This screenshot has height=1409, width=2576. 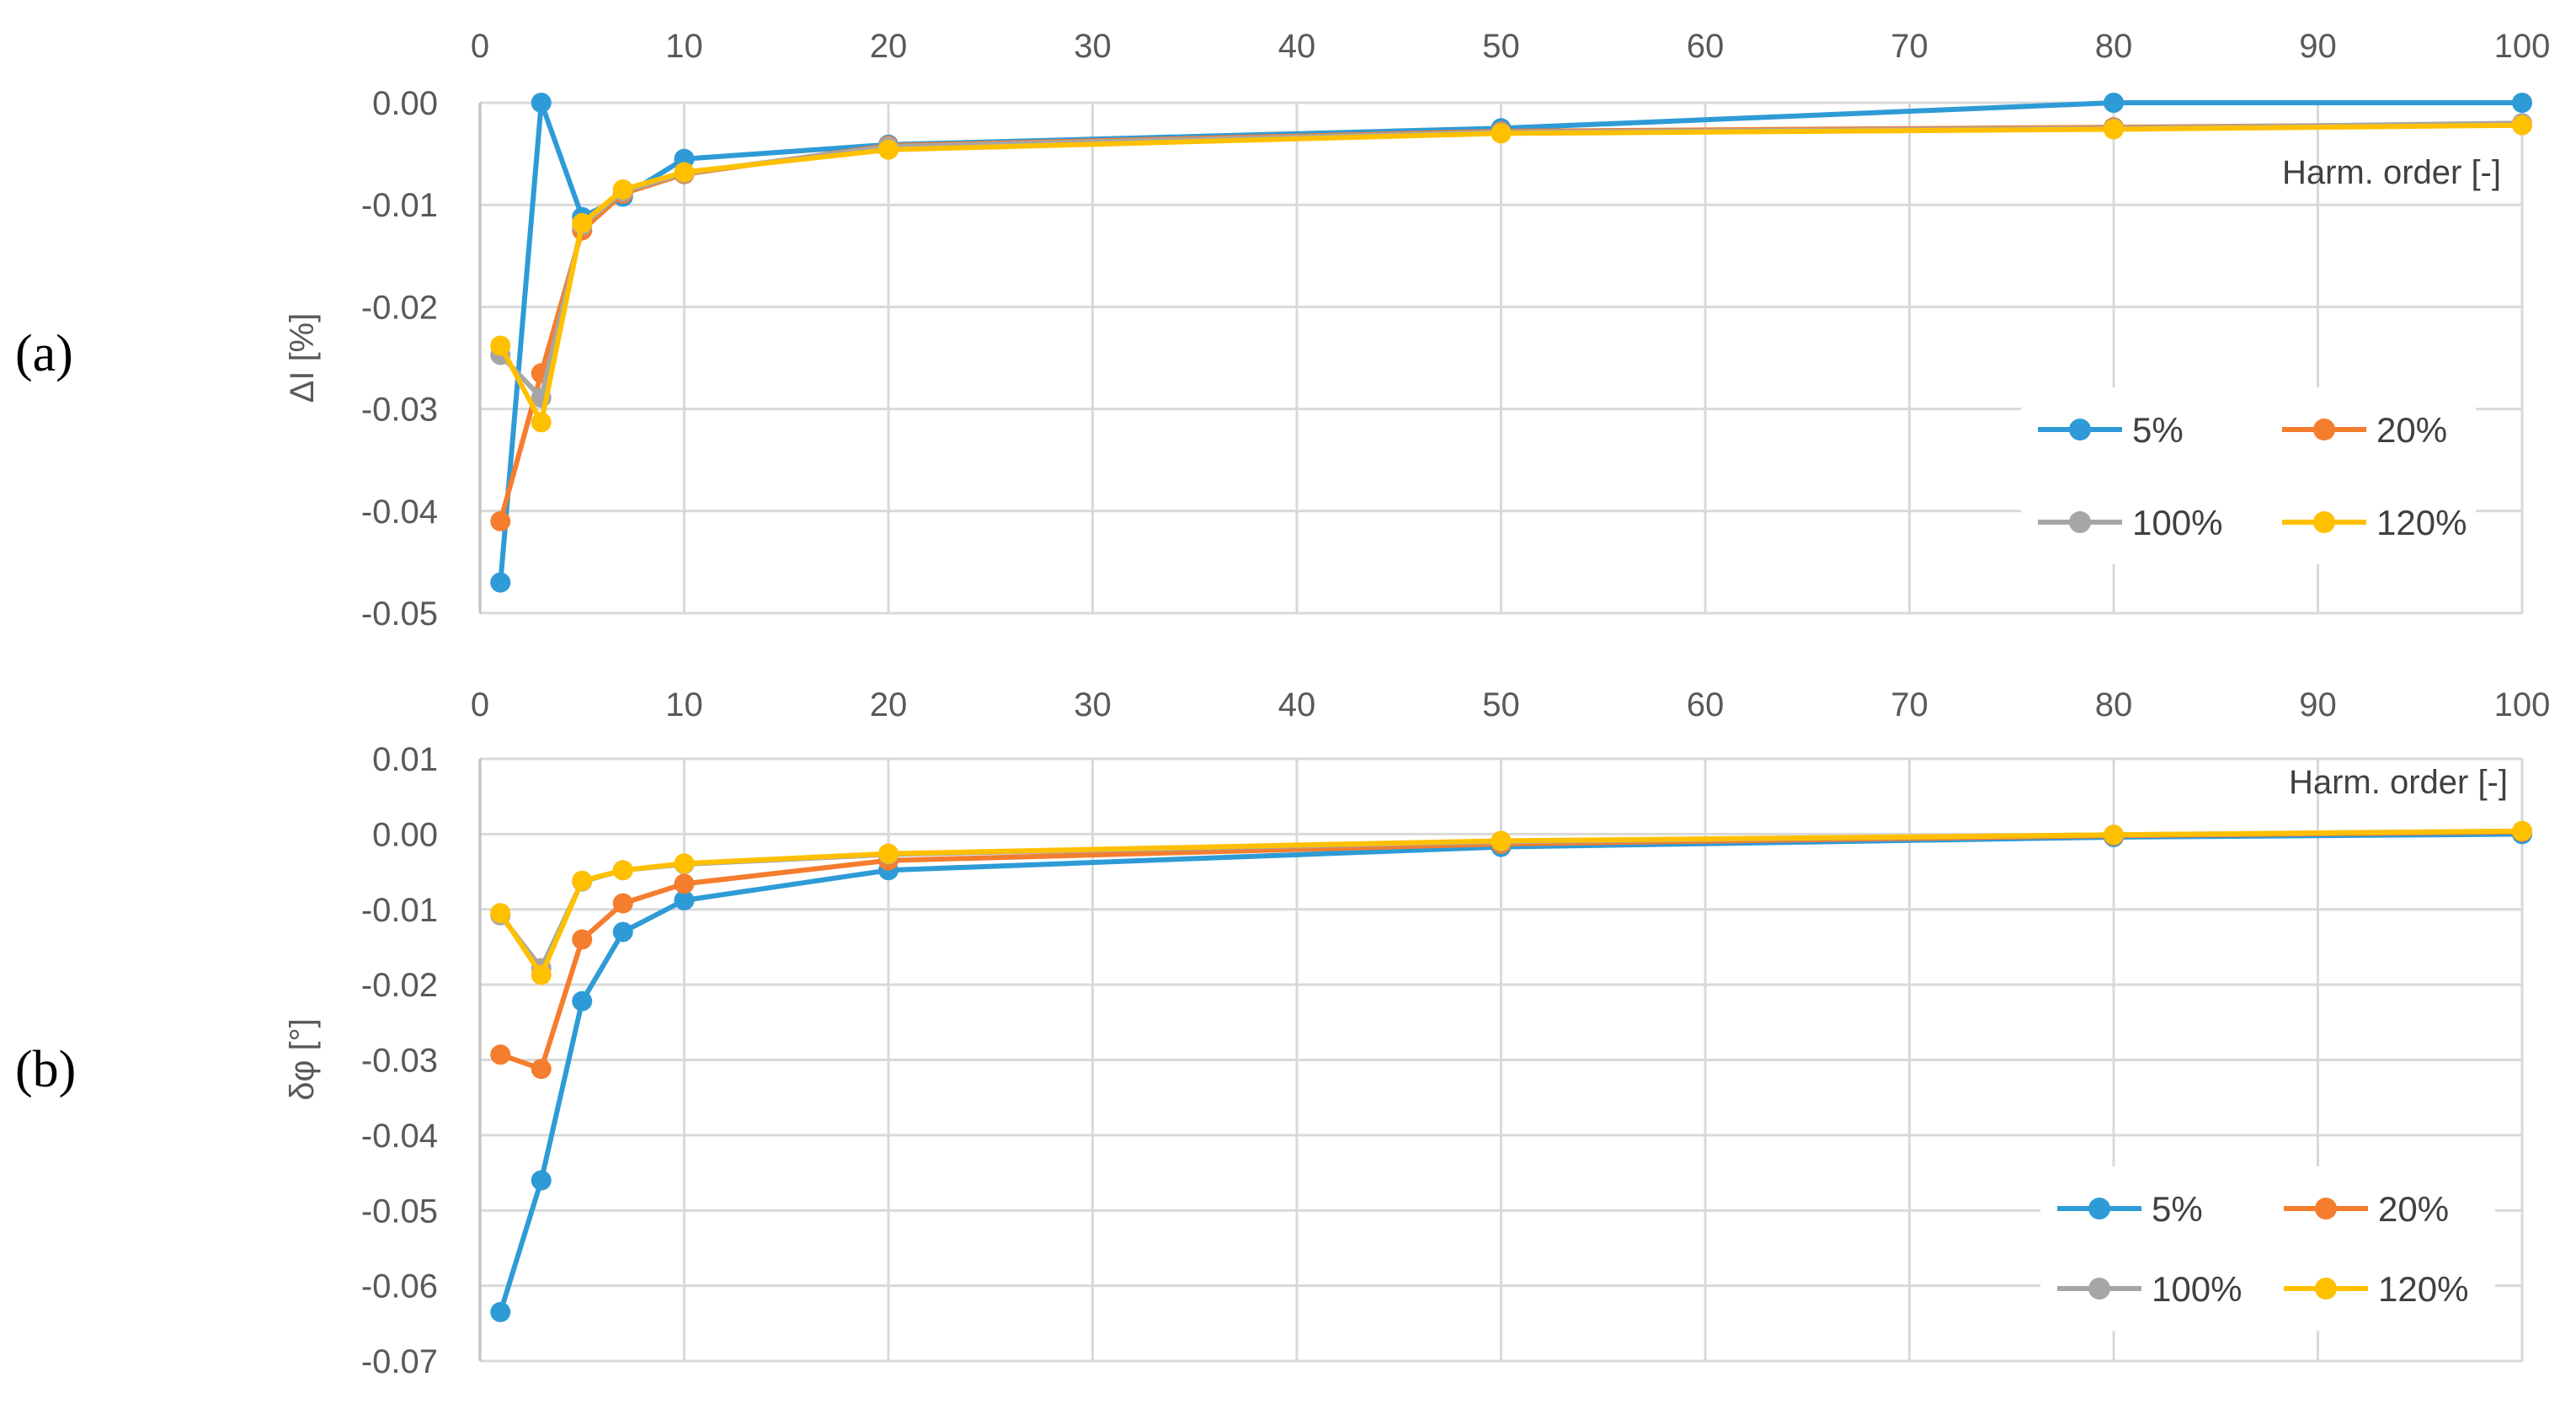 What do you see at coordinates (302, 358) in the screenshot?
I see `y-axis-title: ΔI [%]` at bounding box center [302, 358].